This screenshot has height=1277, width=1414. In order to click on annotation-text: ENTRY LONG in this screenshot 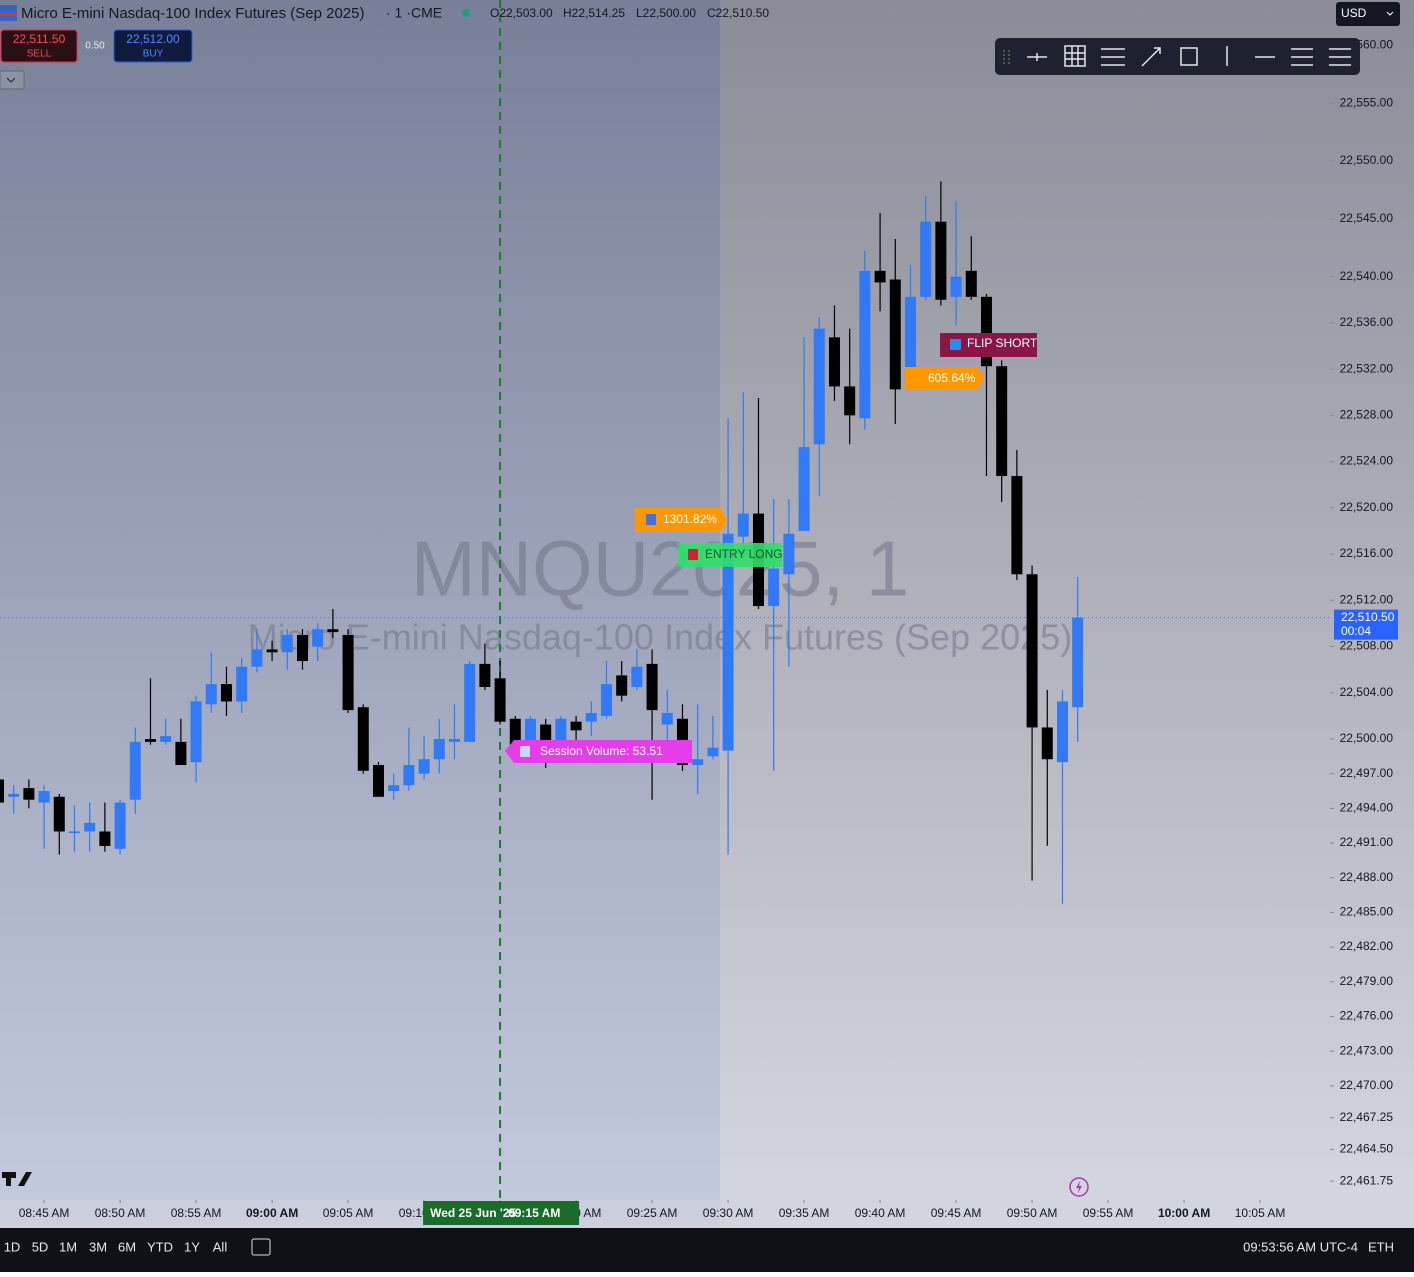, I will do `click(744, 554)`.